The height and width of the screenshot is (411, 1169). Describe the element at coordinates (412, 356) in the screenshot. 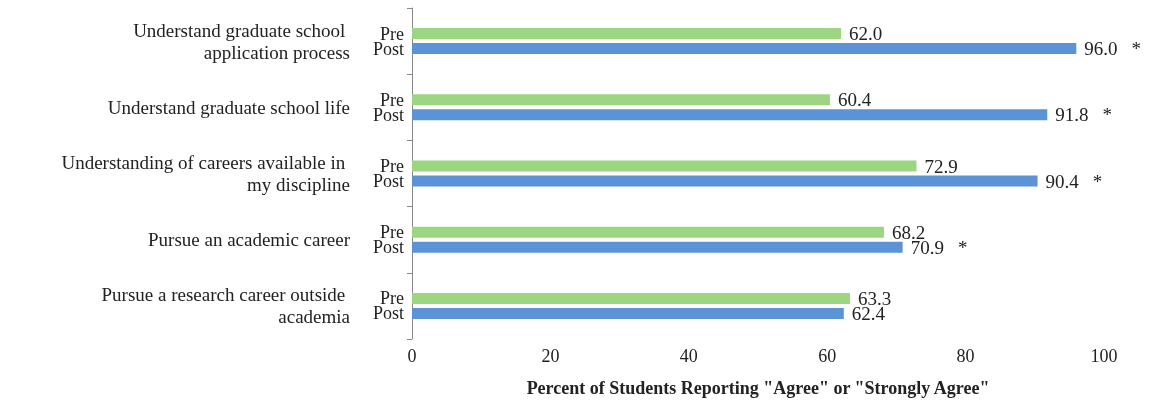

I see `x-tick-label: 0` at that location.